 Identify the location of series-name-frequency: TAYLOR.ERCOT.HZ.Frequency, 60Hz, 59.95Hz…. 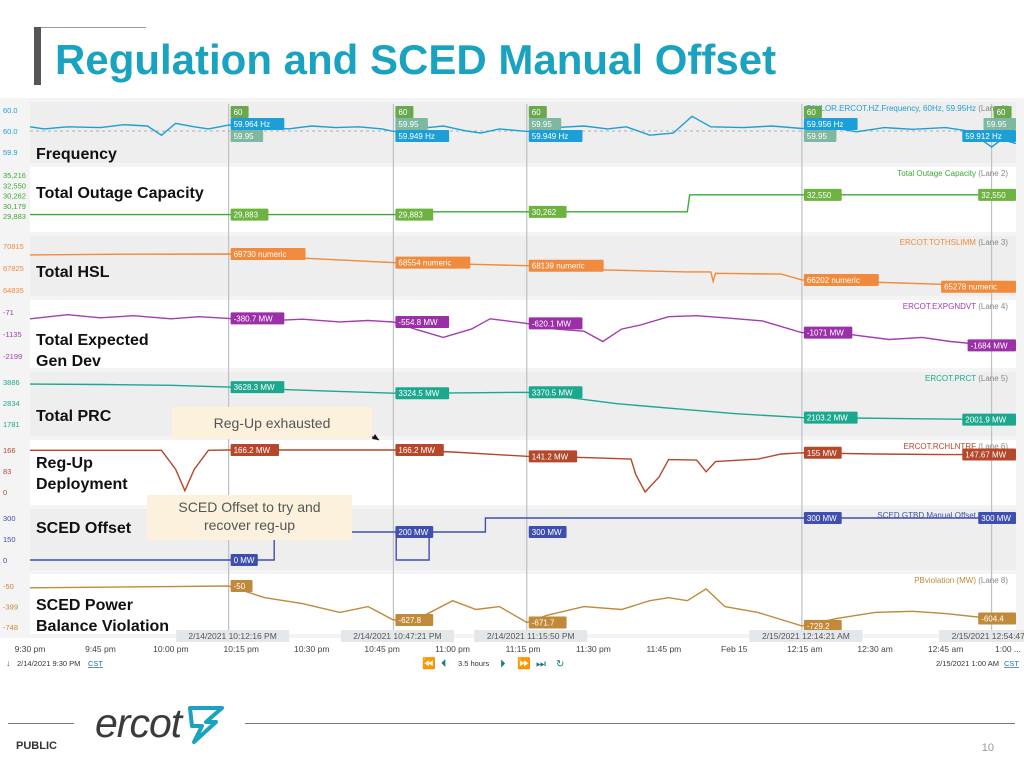
(907, 108).